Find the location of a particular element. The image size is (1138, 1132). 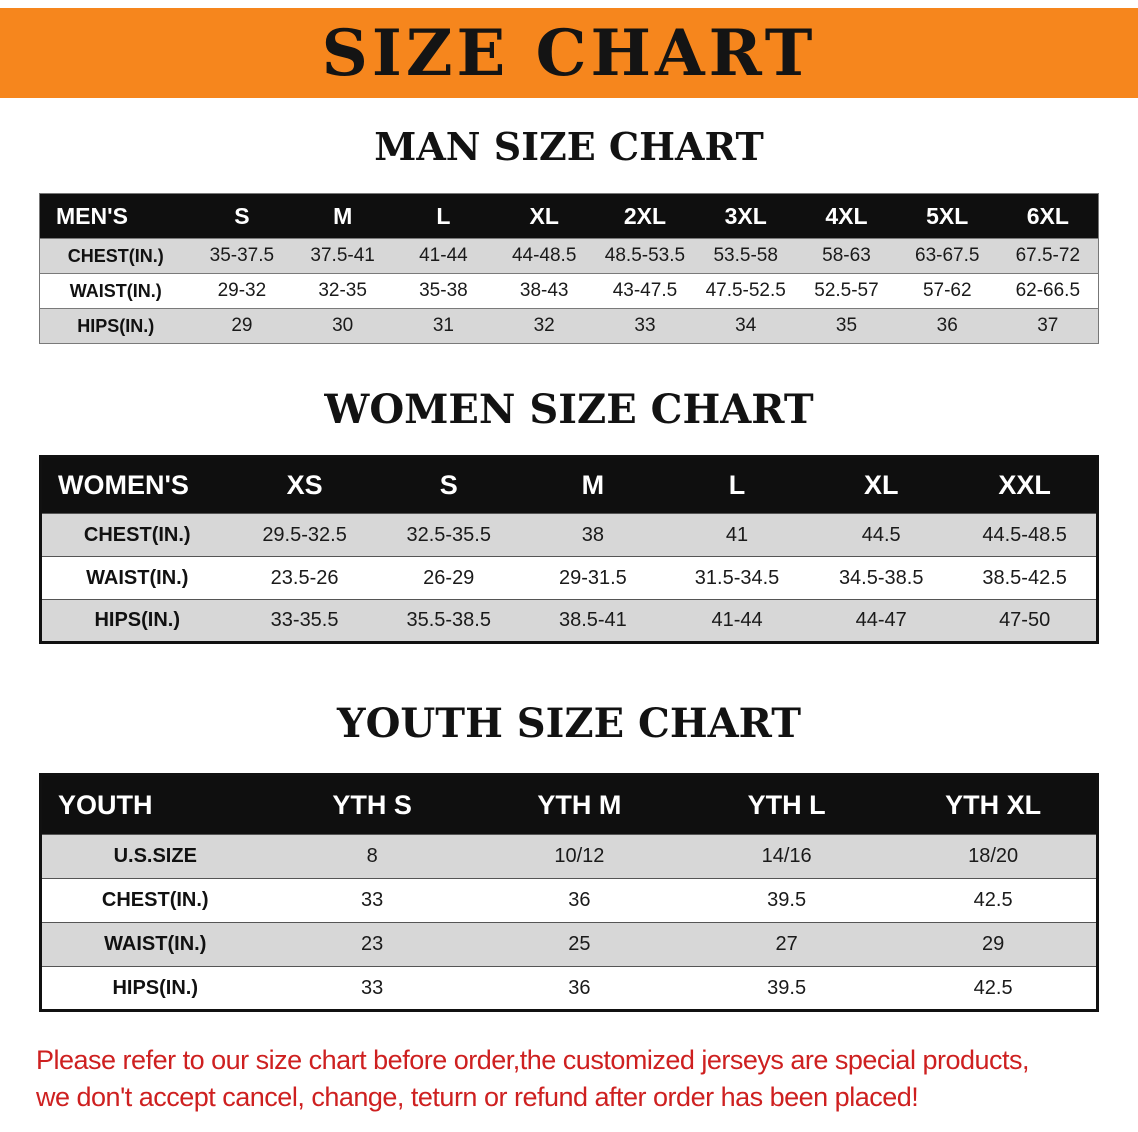

table-header-row: YOUTH YTH S YTH M YTH L YTH XL is located at coordinates (569, 804).